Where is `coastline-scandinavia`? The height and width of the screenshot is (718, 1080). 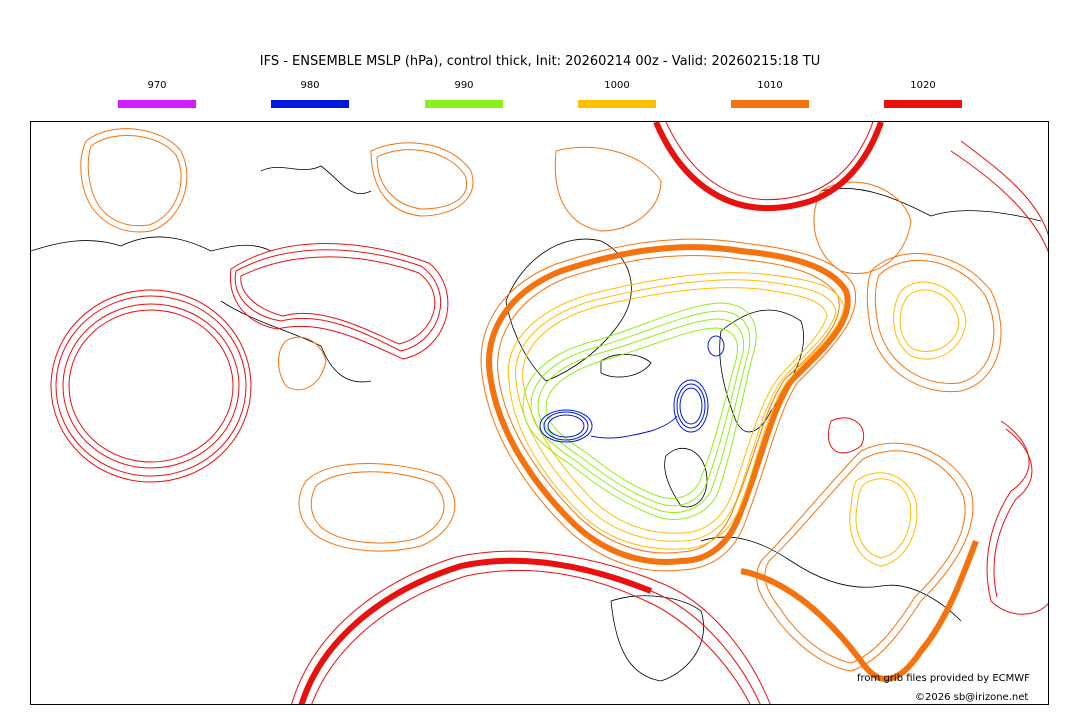
coastline-scandinavia is located at coordinates (762, 371).